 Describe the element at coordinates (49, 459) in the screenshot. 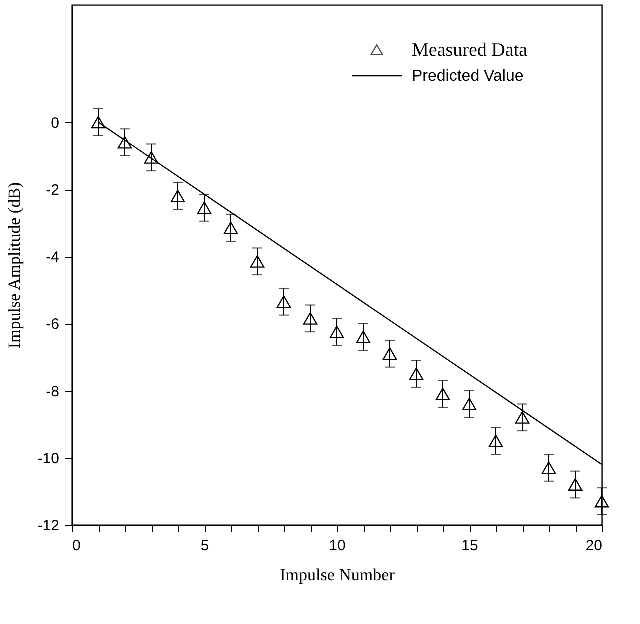

I see `y-tick-label: -10` at that location.